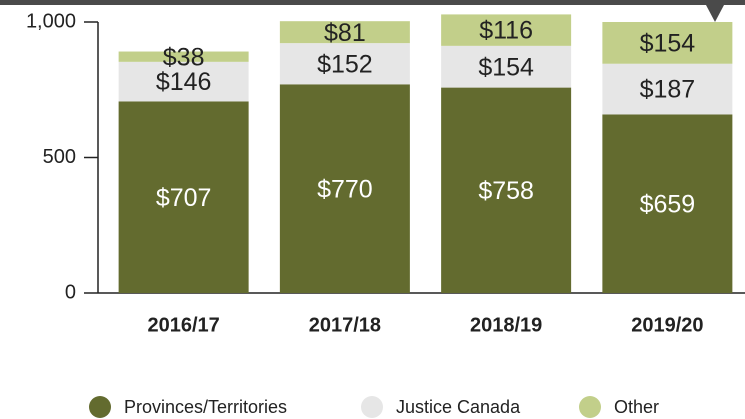  Describe the element at coordinates (372, 2) in the screenshot. I see `top-band` at that location.